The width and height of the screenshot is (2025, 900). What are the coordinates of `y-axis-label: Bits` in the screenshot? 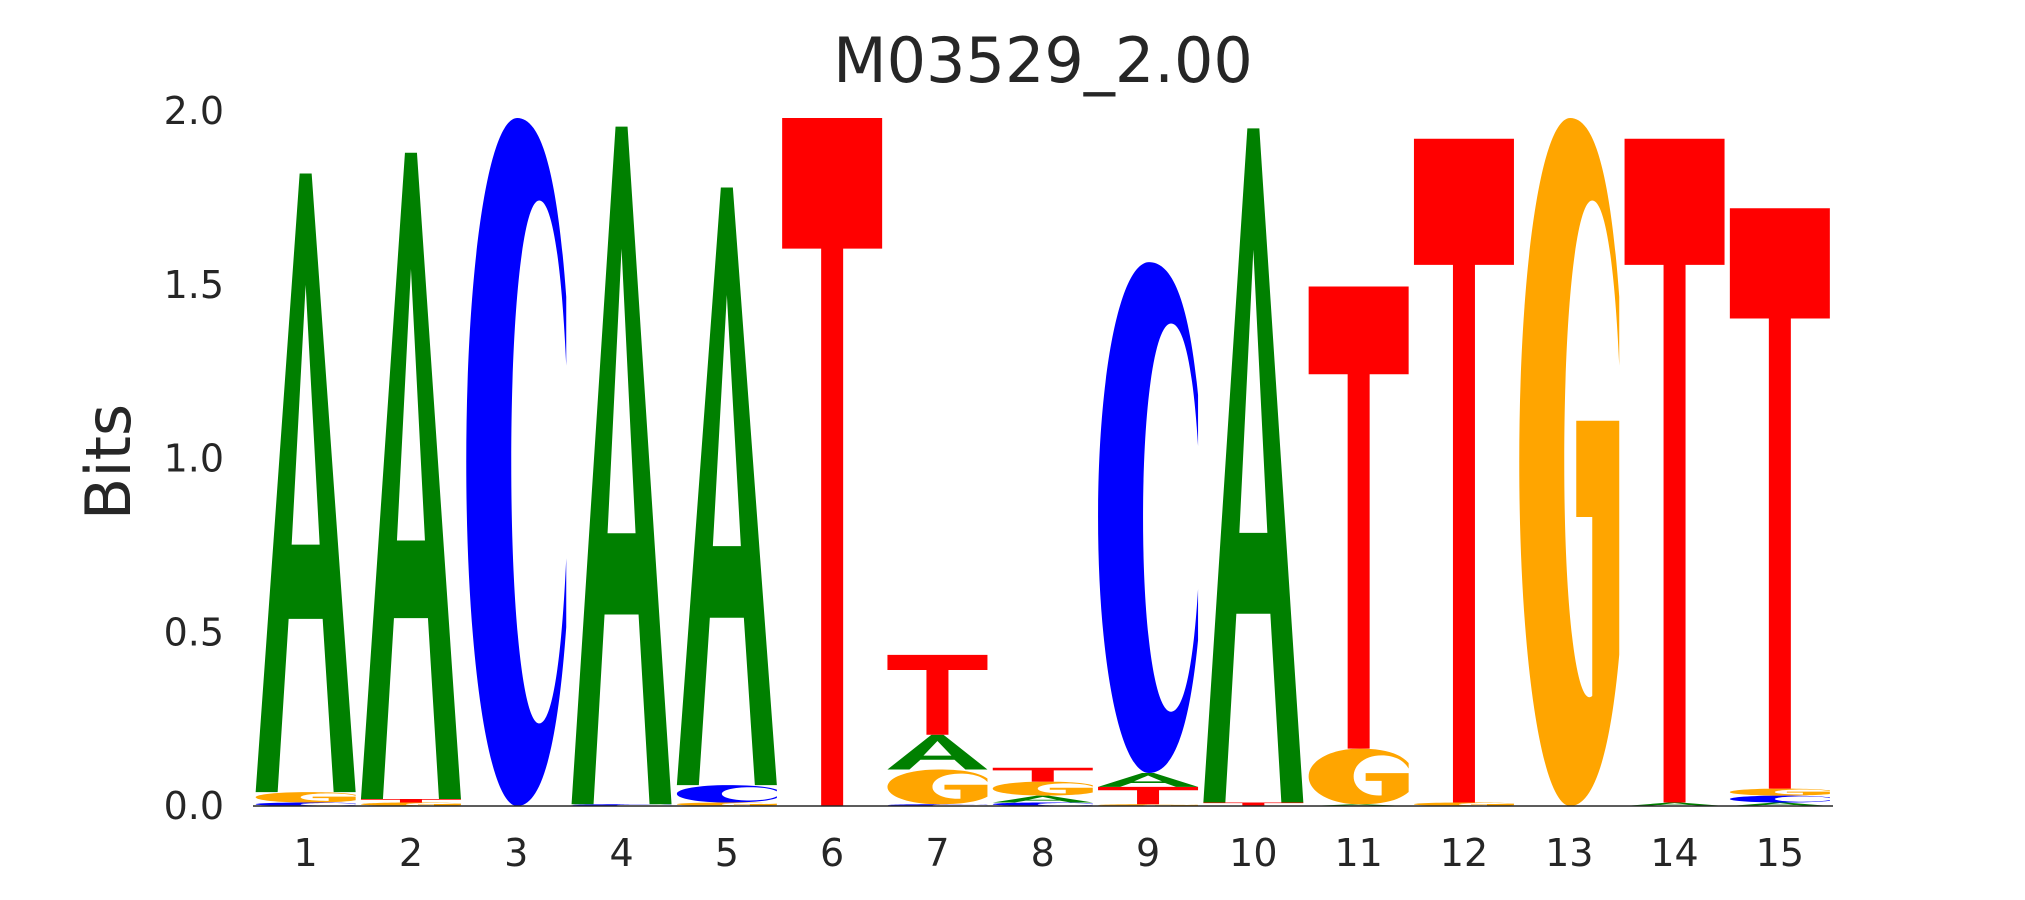 It's located at (108, 462).